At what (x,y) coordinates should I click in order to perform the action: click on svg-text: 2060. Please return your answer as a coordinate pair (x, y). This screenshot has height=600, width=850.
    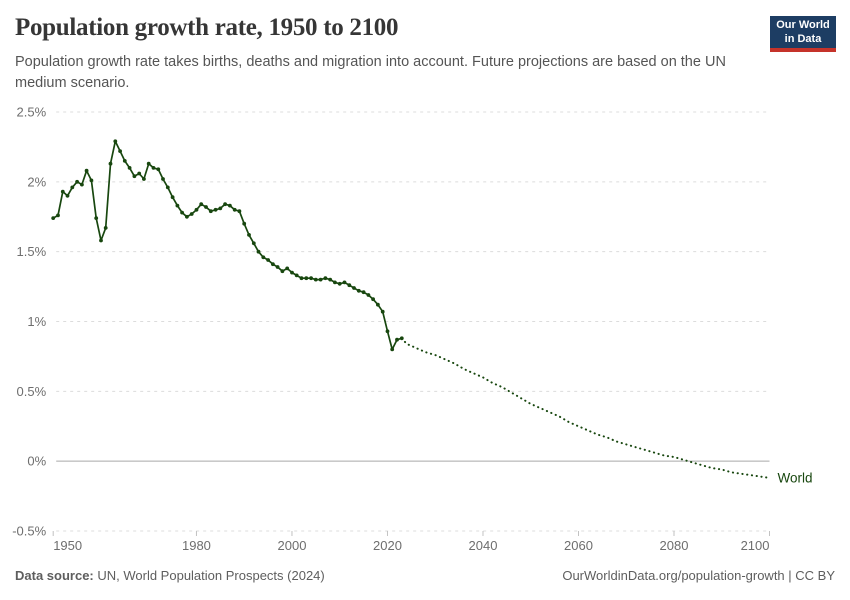
    Looking at the image, I should click on (578, 545).